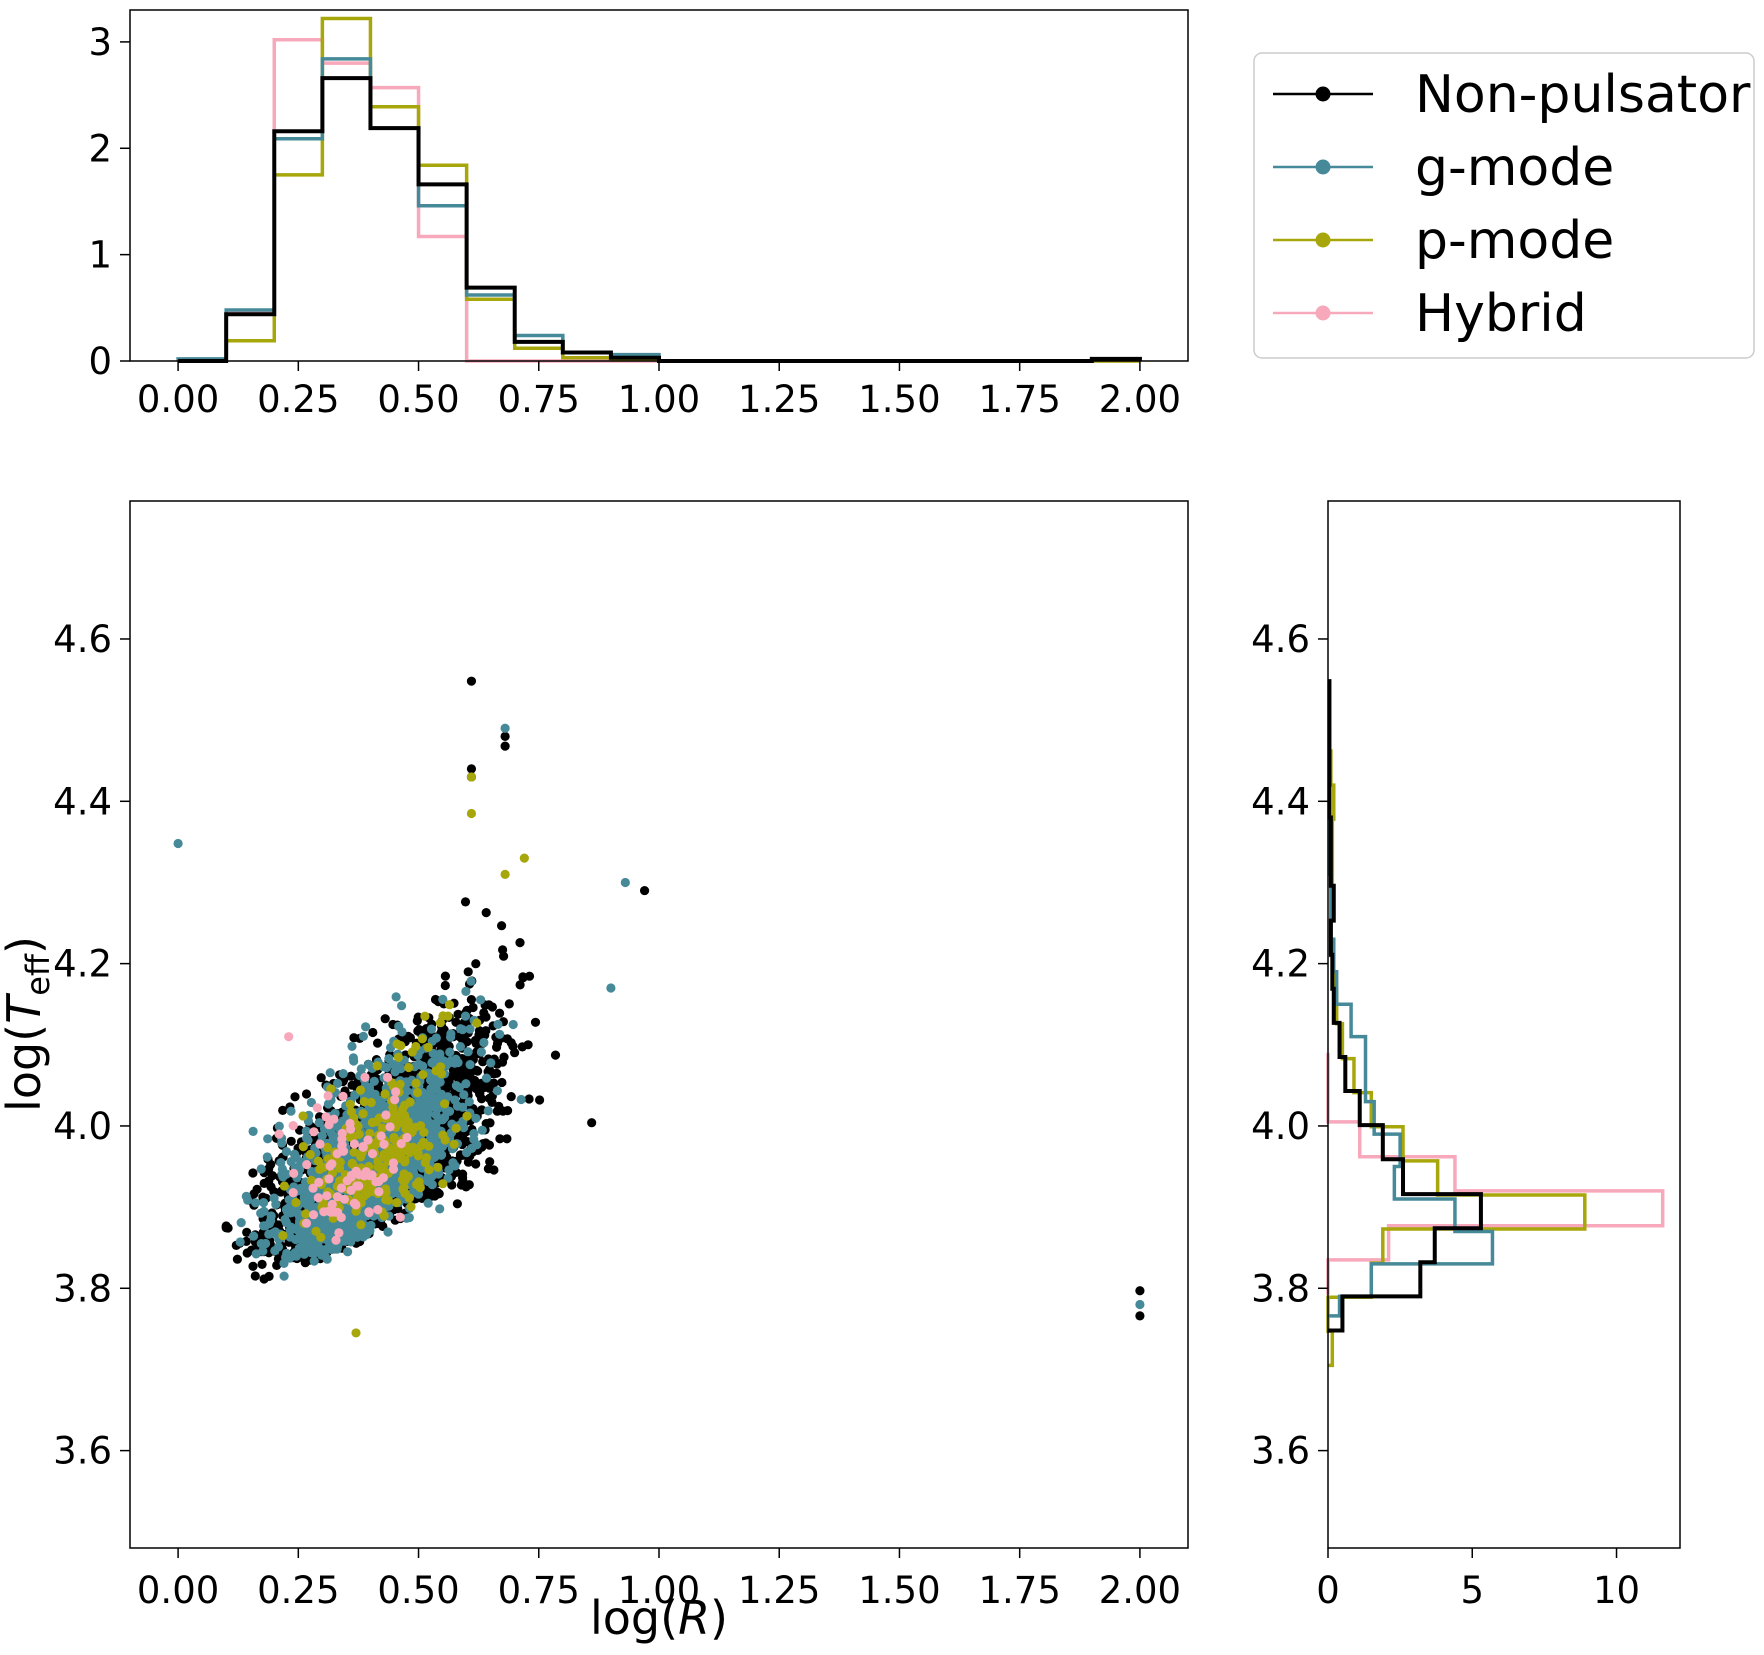 This screenshot has height=1655, width=1764. Describe the element at coordinates (634, 221) in the screenshot. I see `top-axis-ticks: 0.00 0.25 0.50 0.75 1.00 1.25 1.50 1.75 2.00 0 1 2 3` at that location.